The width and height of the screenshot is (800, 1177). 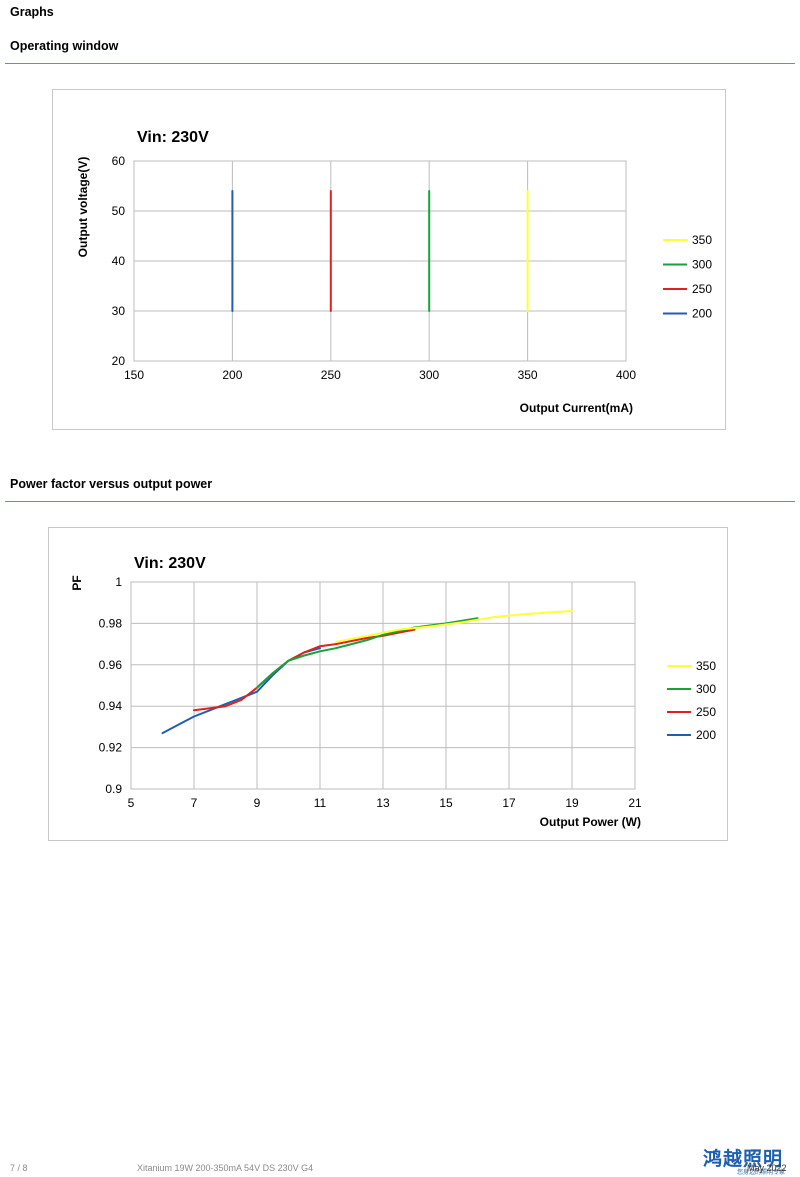 I want to click on x-tick-label: 9, so click(x=257, y=803).